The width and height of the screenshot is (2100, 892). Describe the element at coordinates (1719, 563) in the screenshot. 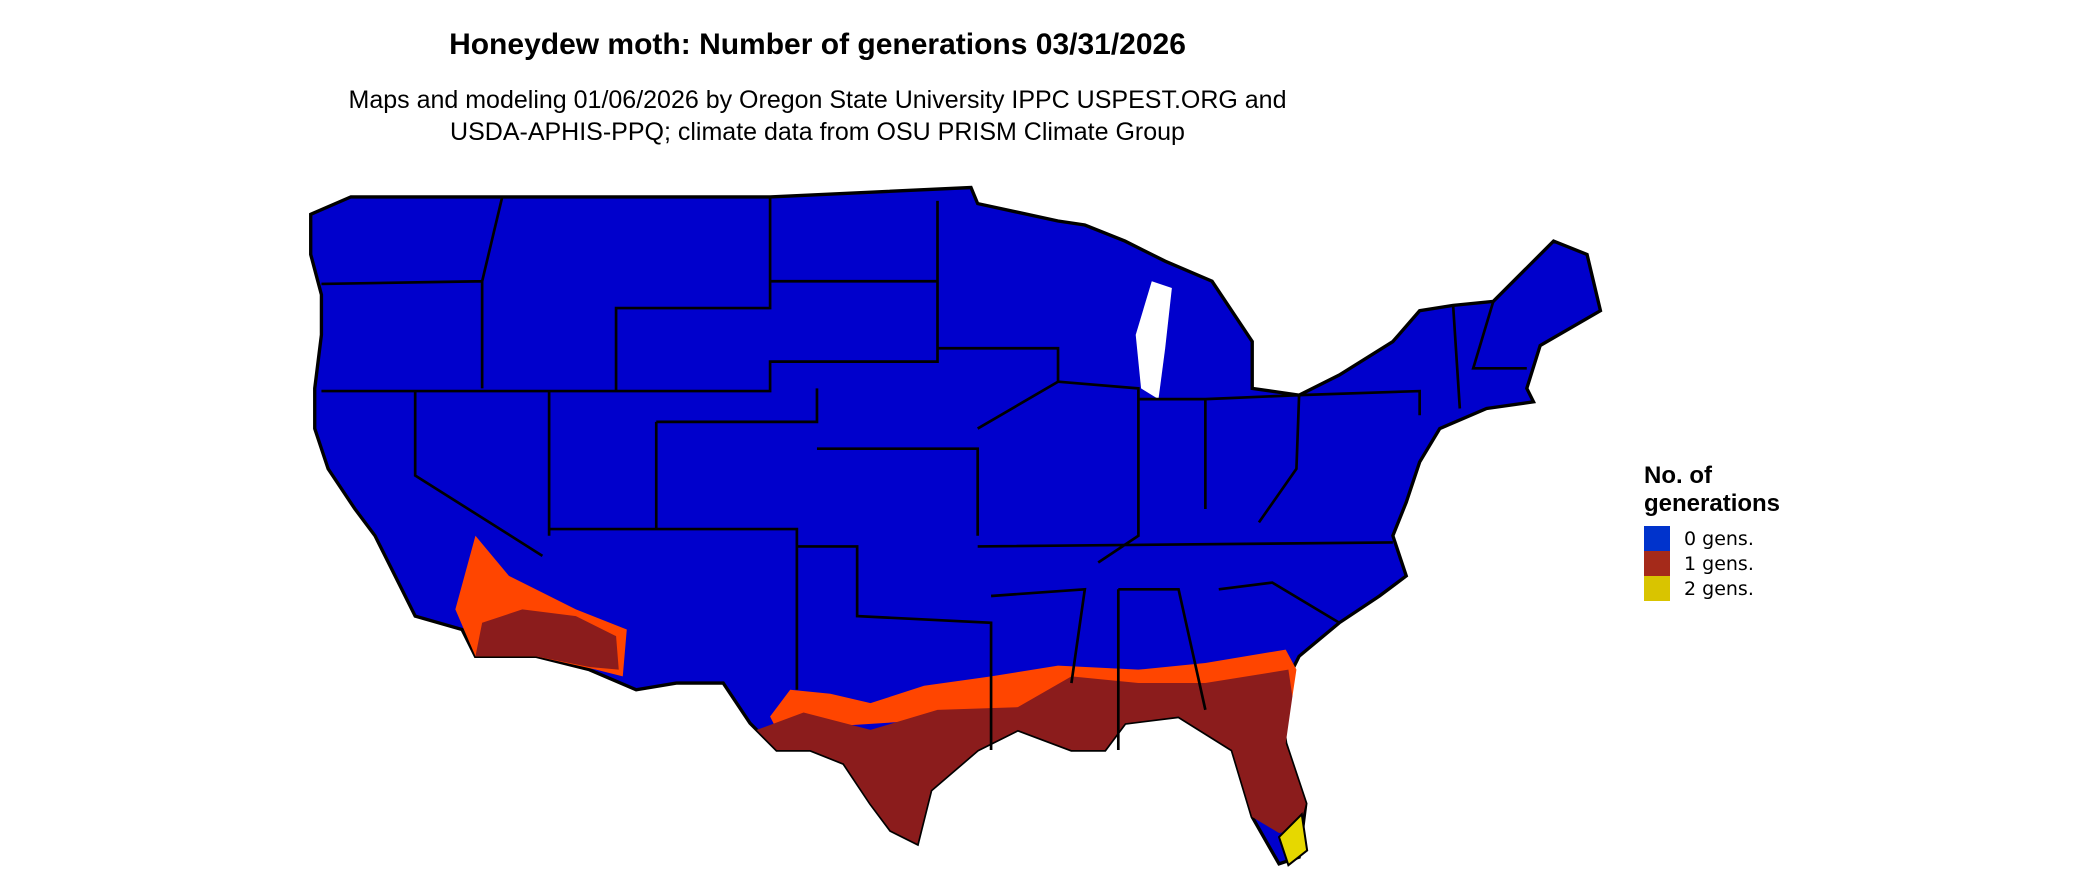

I see `legend-label: 1 gens.` at that location.